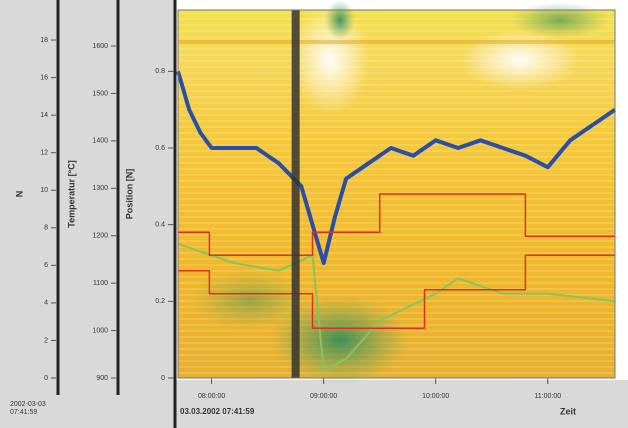 The image size is (628, 428). I want to click on x-tick-label: 08:00:00, so click(211, 396).